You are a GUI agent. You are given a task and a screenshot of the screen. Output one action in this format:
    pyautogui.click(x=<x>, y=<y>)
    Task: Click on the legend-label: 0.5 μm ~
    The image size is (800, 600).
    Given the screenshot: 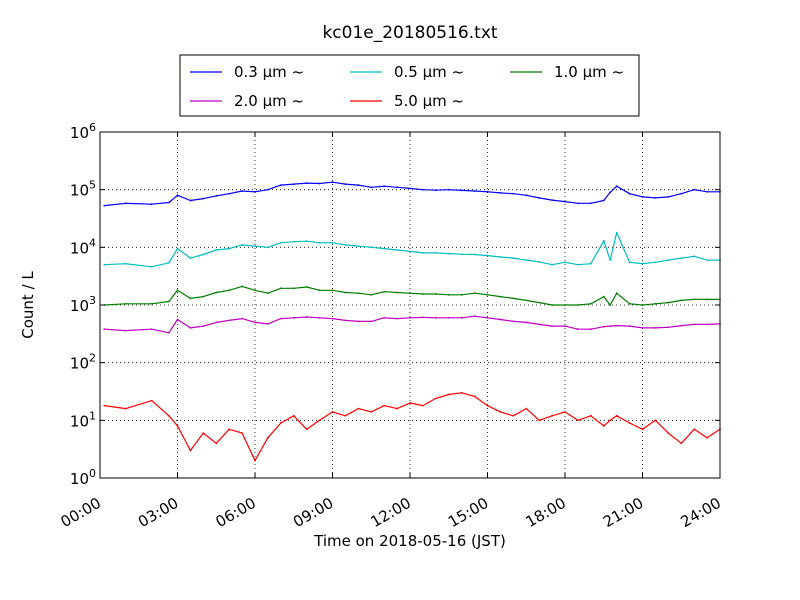 What is the action you would take?
    pyautogui.click(x=429, y=72)
    